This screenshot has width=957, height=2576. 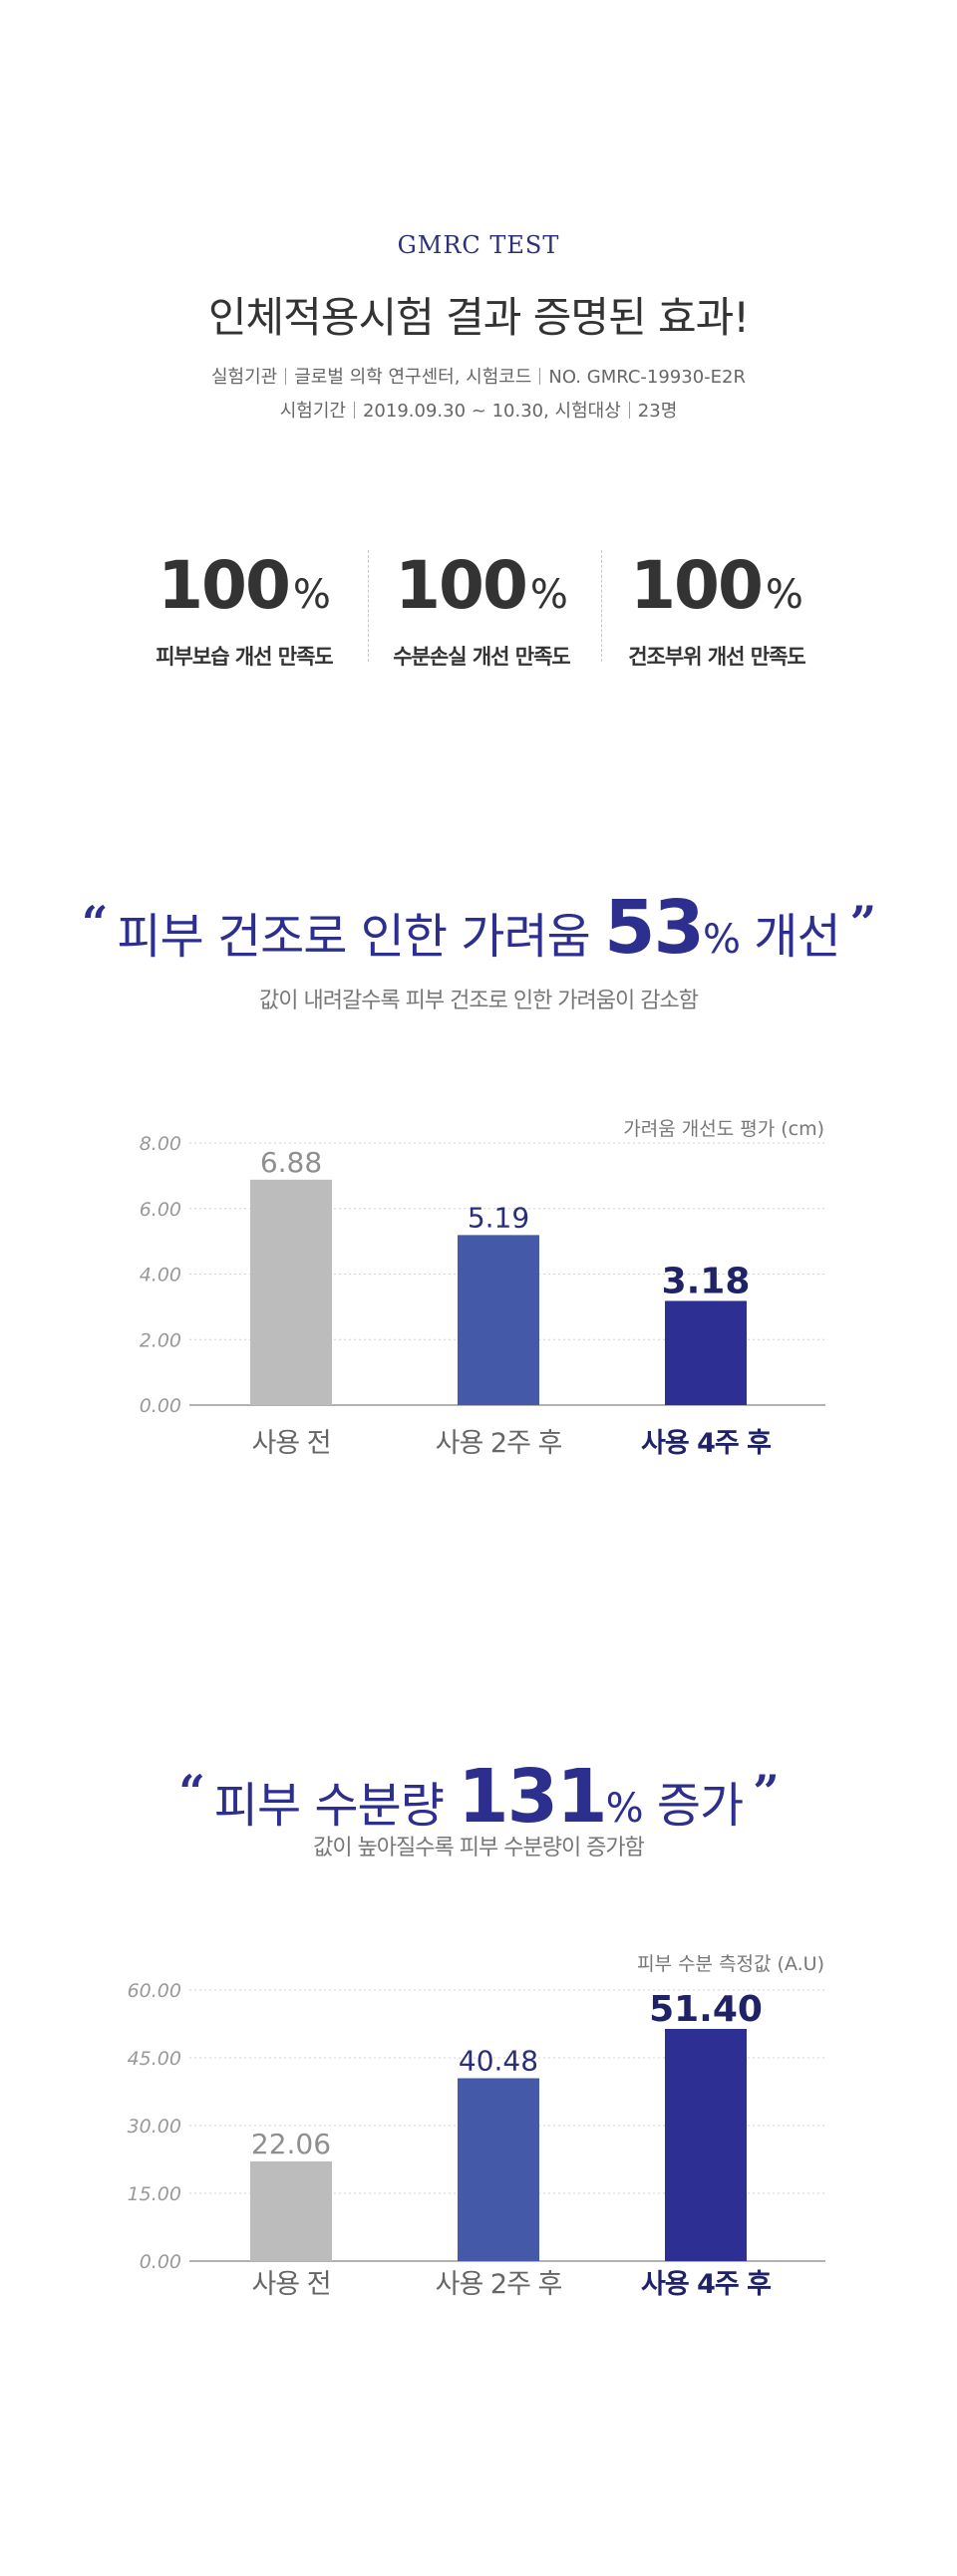 What do you see at coordinates (291, 2284) in the screenshot?
I see `chart2-category-before: 사용 전` at bounding box center [291, 2284].